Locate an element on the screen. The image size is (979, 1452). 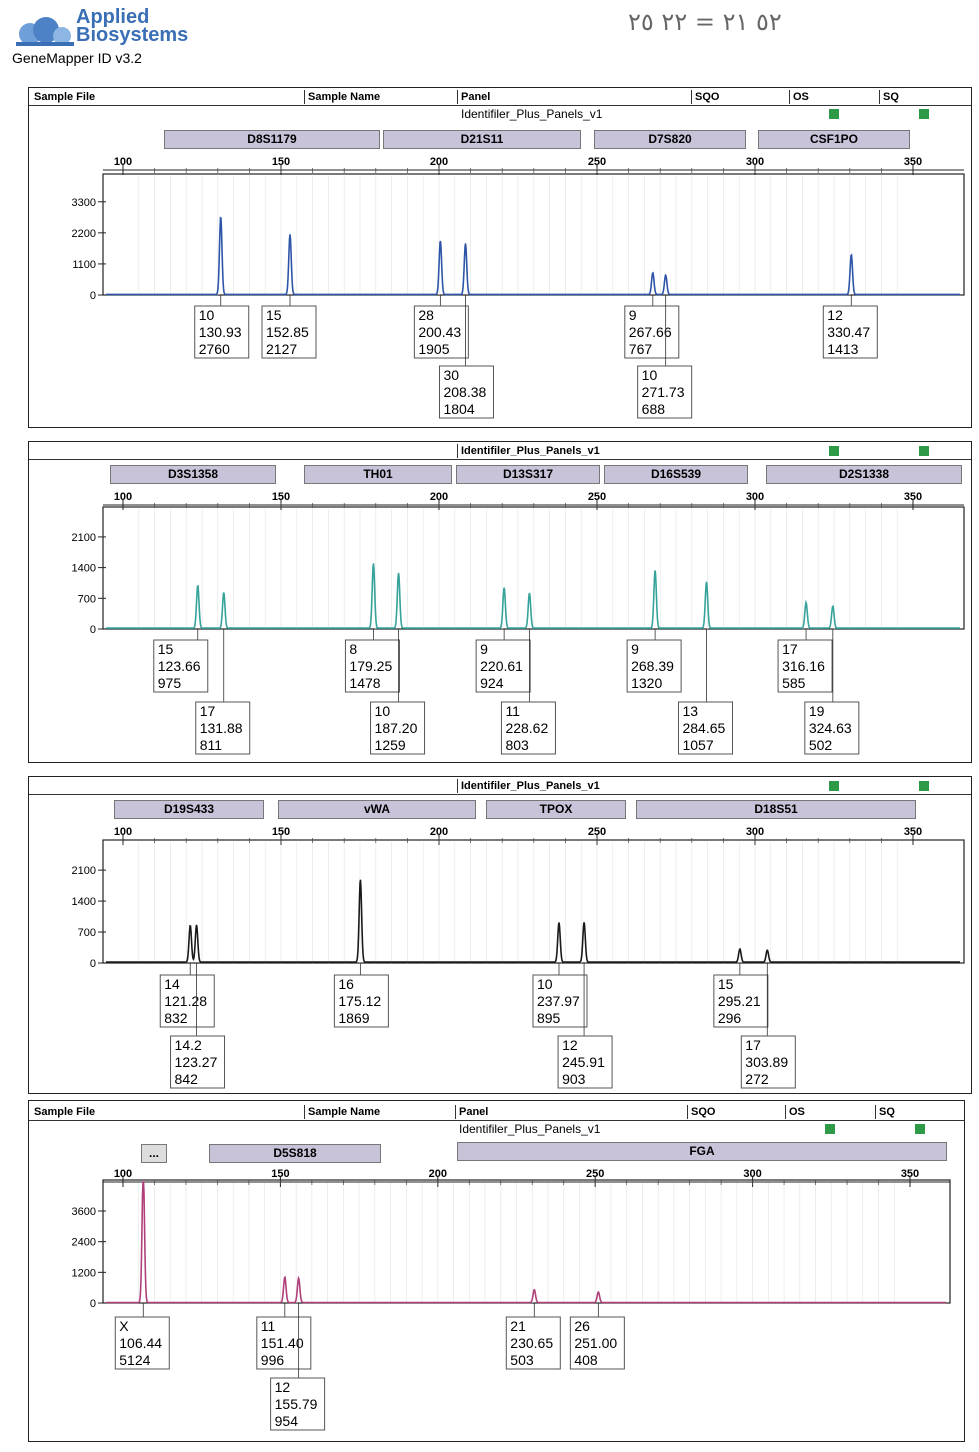
allele-size: 220.61 is located at coordinates (501, 666).